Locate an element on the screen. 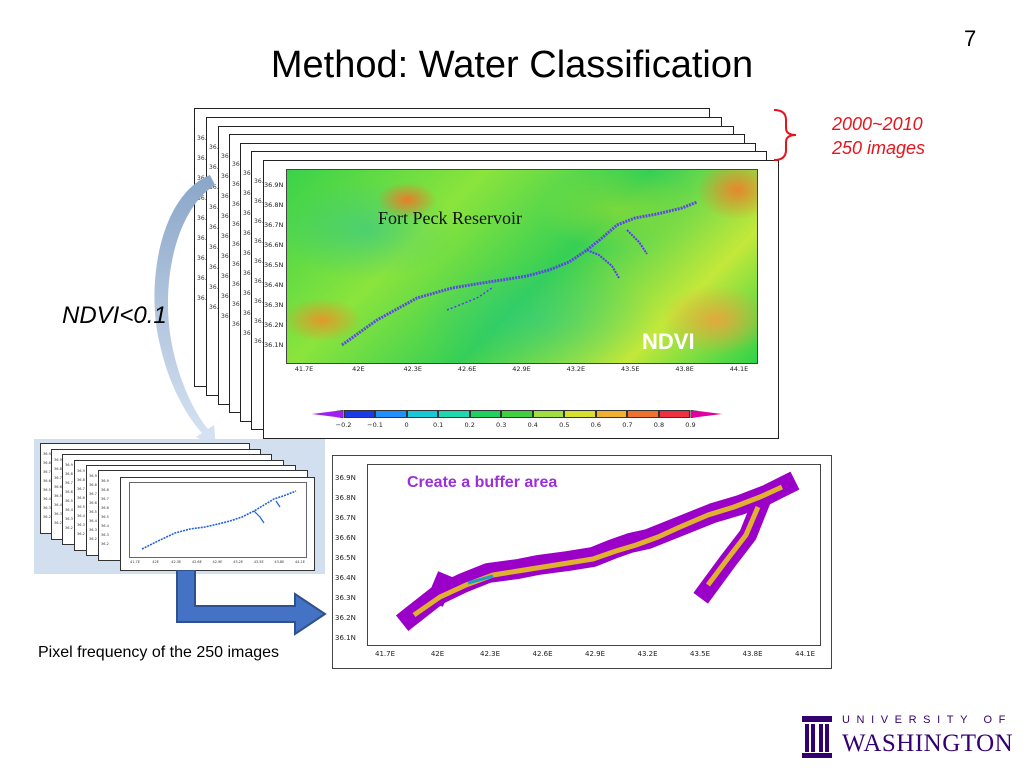 This screenshot has height=768, width=1024. buffer-area-shape is located at coordinates (597, 551).